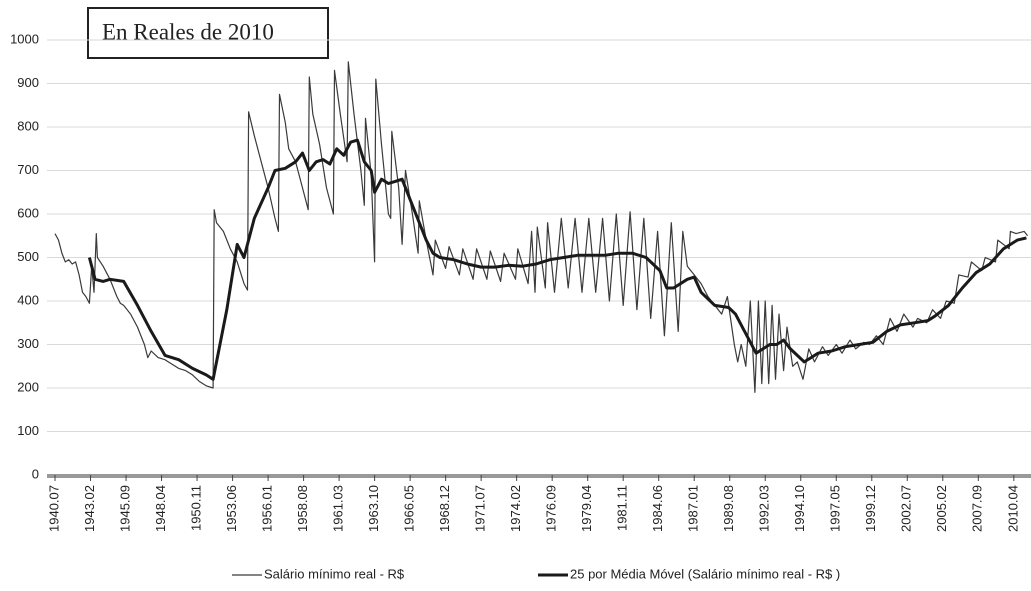 This screenshot has width=1031, height=591. I want to click on x-tick-label: 1979.04, so click(586, 508).